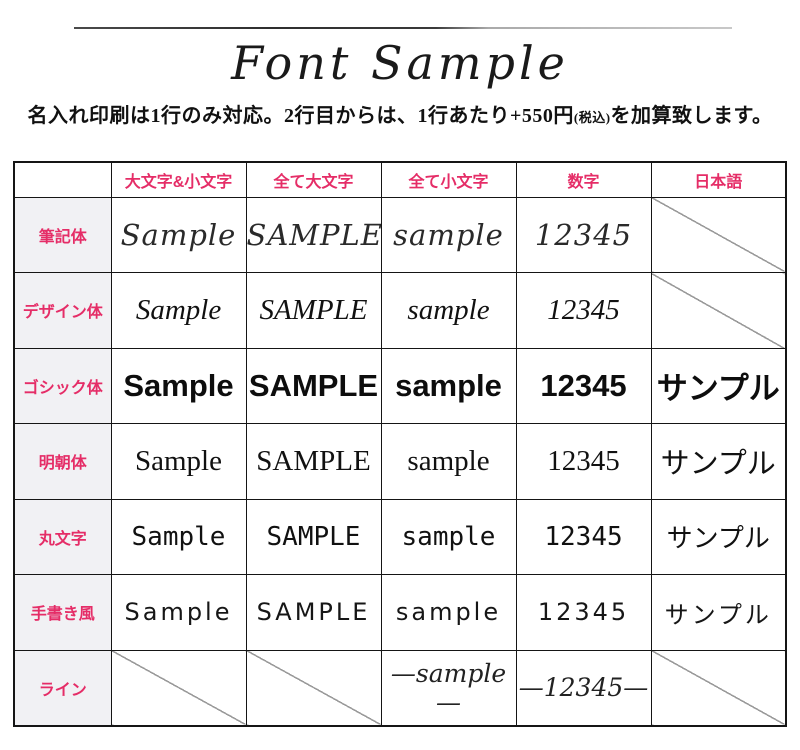 The image size is (800, 750). What do you see at coordinates (403, 28) in the screenshot?
I see `top-divider` at bounding box center [403, 28].